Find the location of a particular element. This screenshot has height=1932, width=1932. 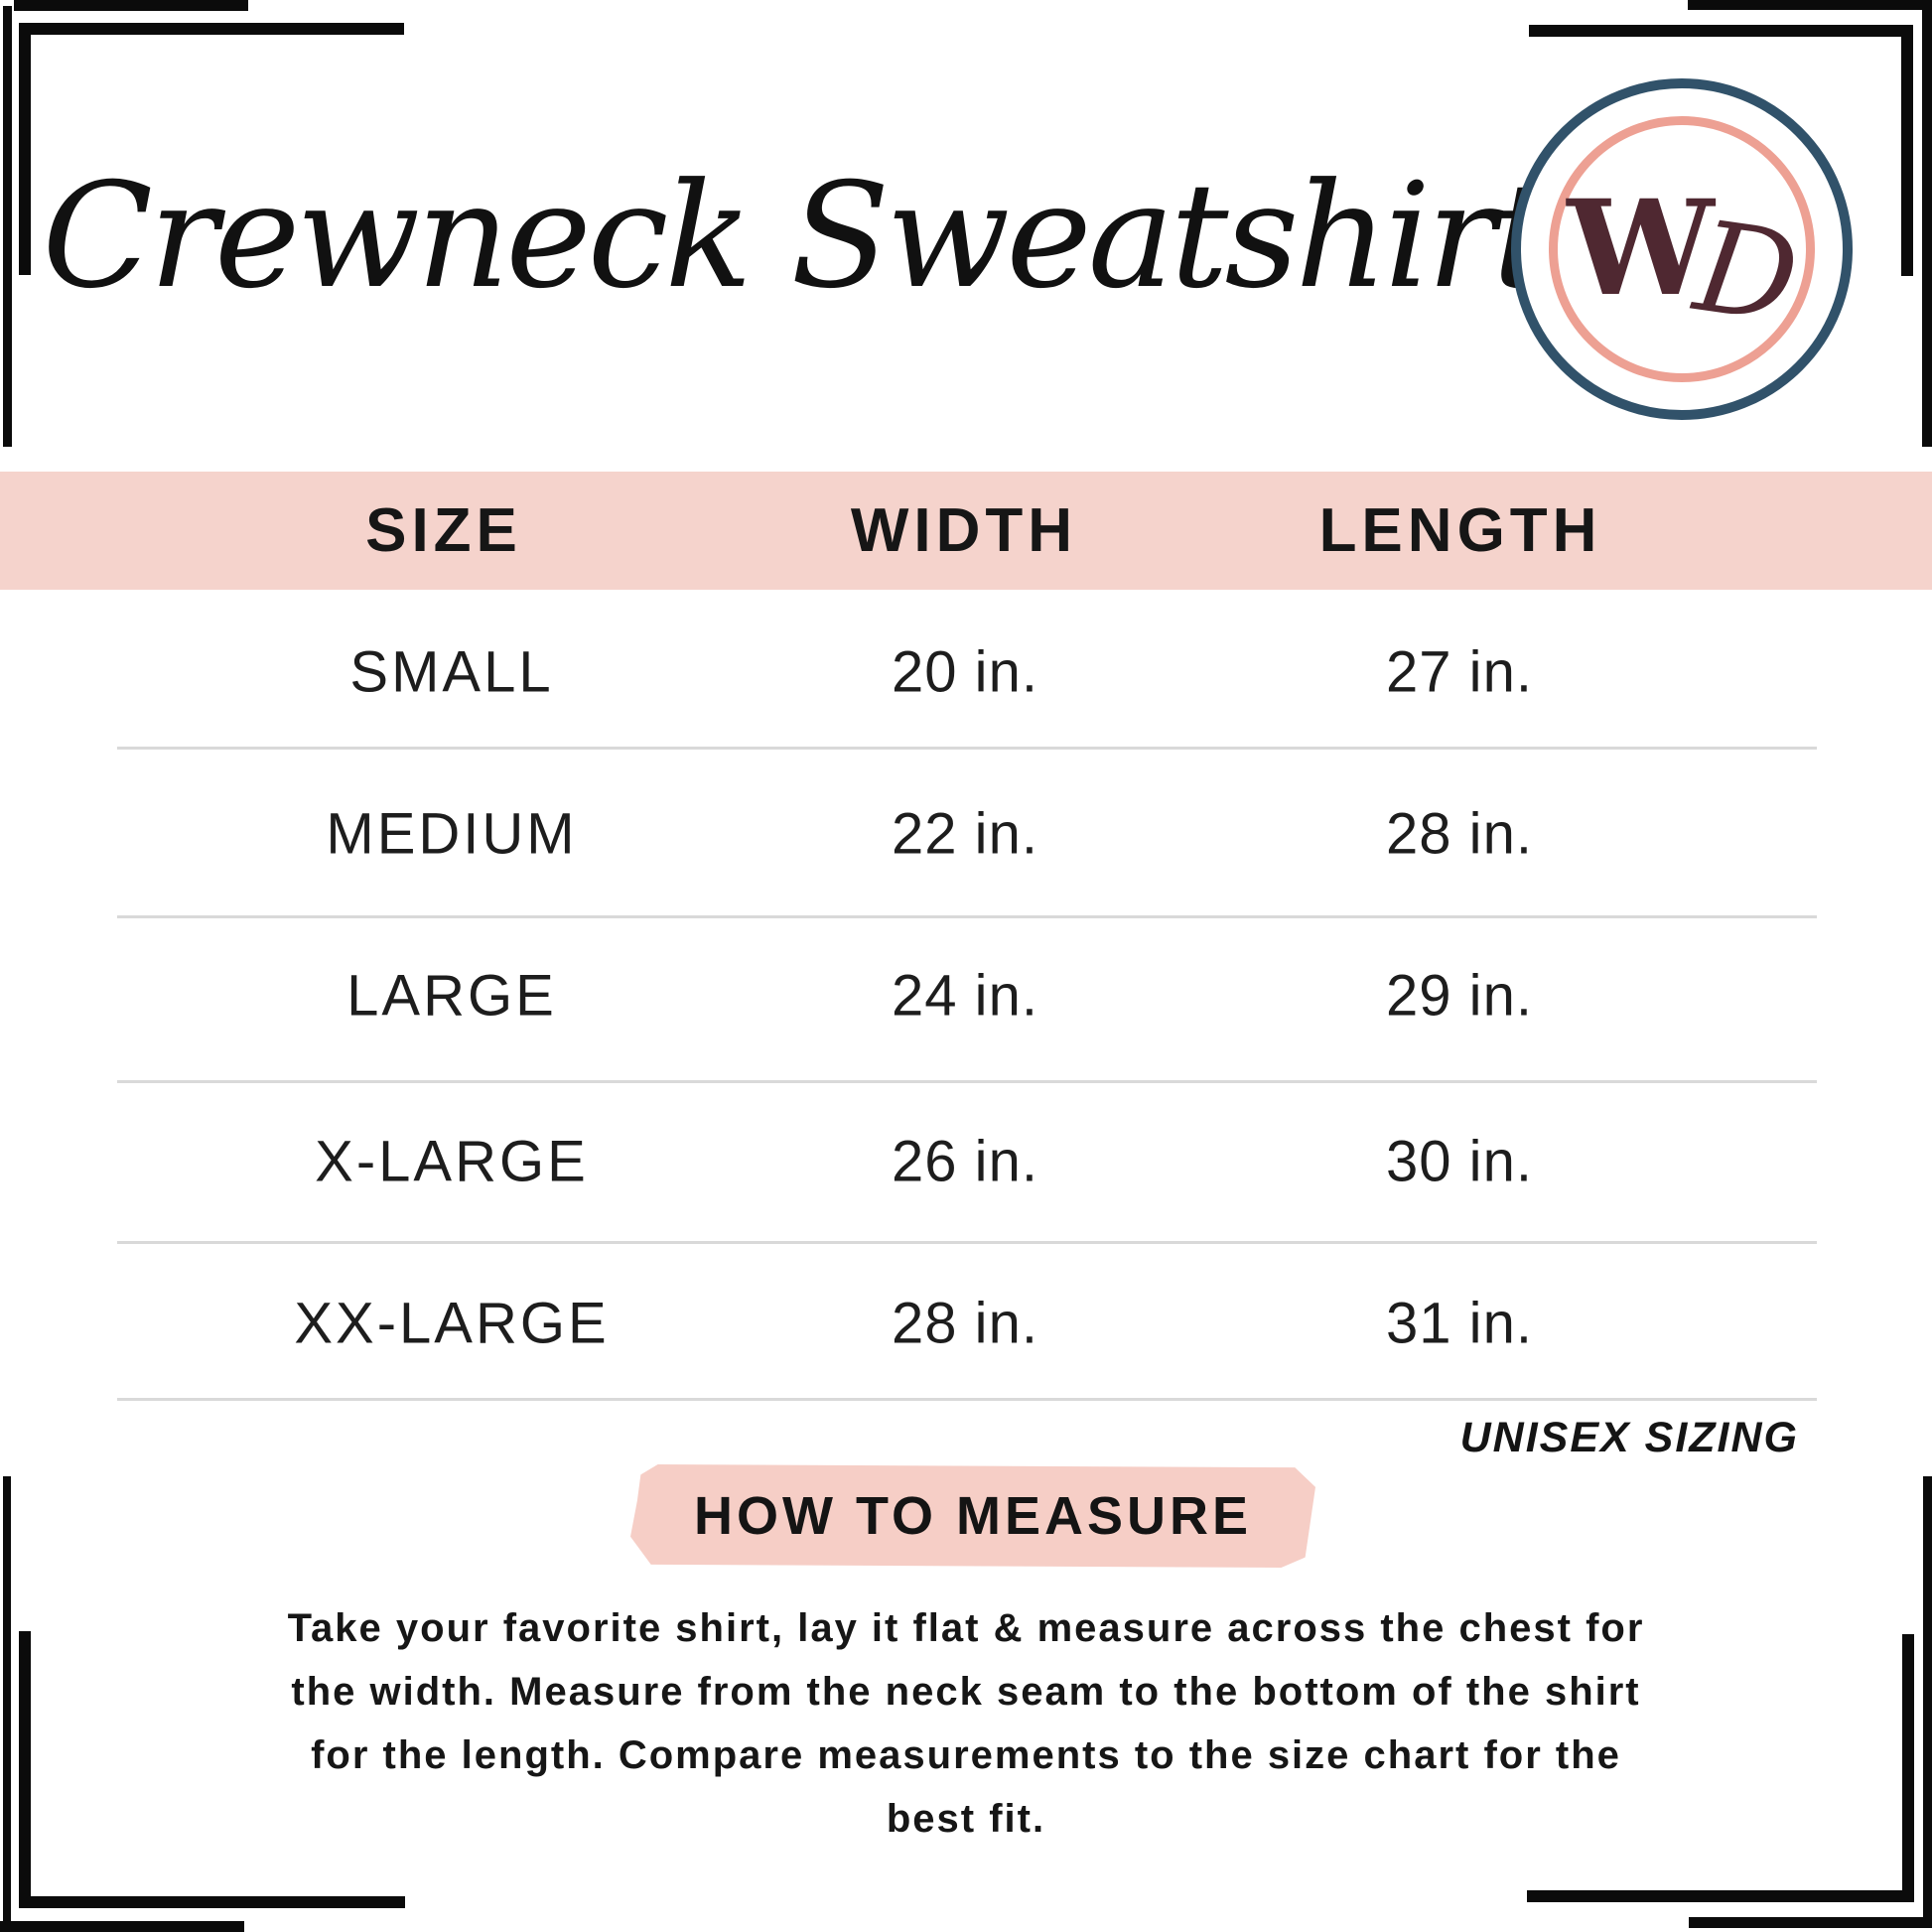

width-value: 26 in. is located at coordinates (965, 1162).